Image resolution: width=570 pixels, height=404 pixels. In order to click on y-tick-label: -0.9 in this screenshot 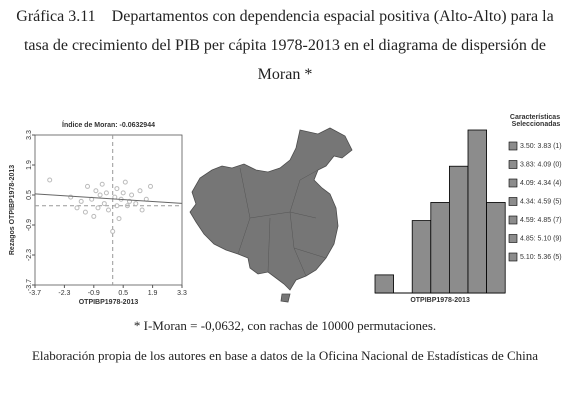, I will do `click(29, 225)`.